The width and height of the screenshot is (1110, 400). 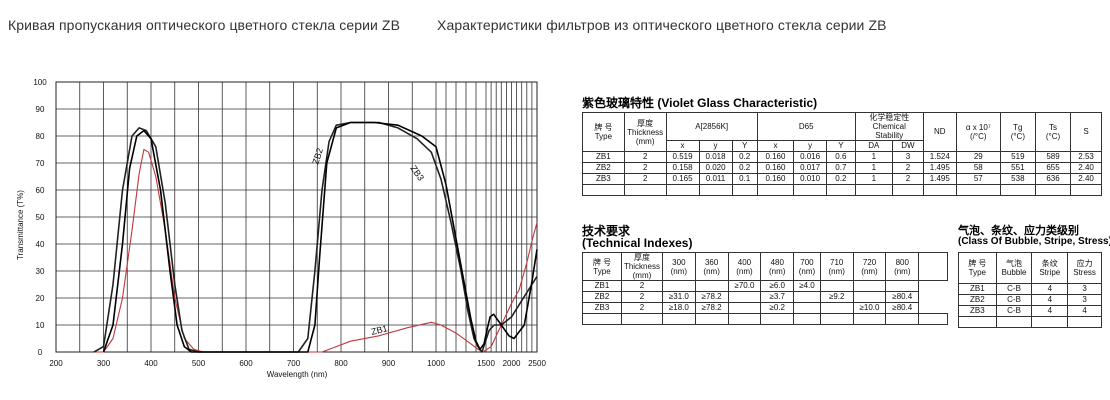 What do you see at coordinates (807, 266) in the screenshot?
I see `tech-header-700: 700 (nm)` at bounding box center [807, 266].